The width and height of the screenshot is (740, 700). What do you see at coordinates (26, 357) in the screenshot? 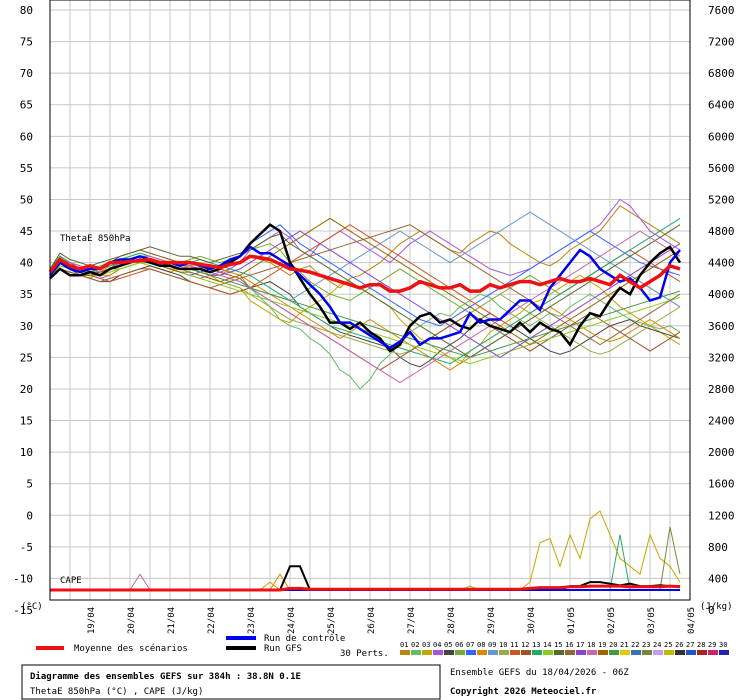
I see `left-tick-label: 25` at bounding box center [26, 357].